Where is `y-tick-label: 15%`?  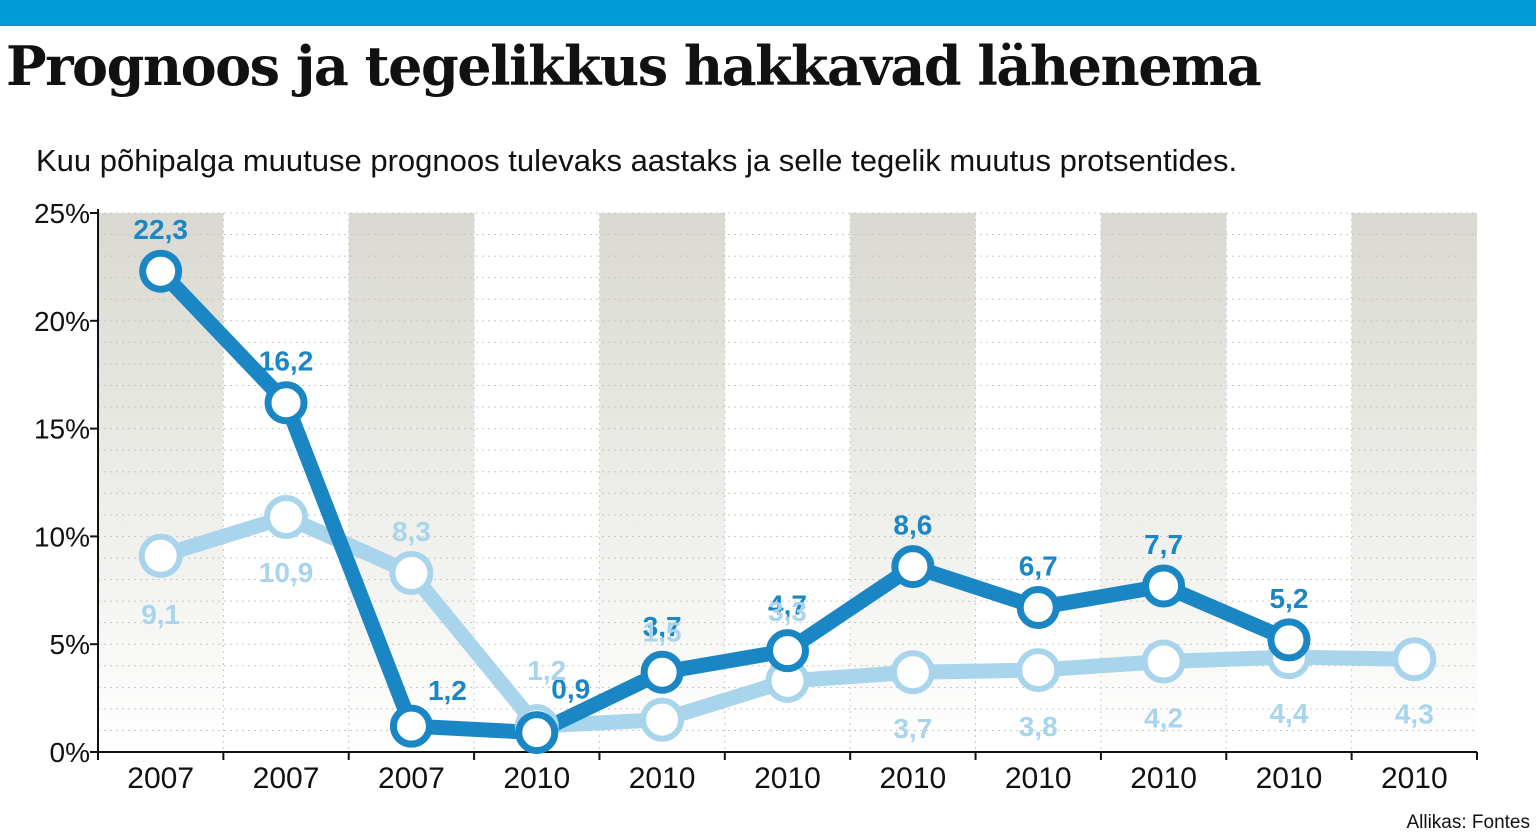
y-tick-label: 15% is located at coordinates (62, 429).